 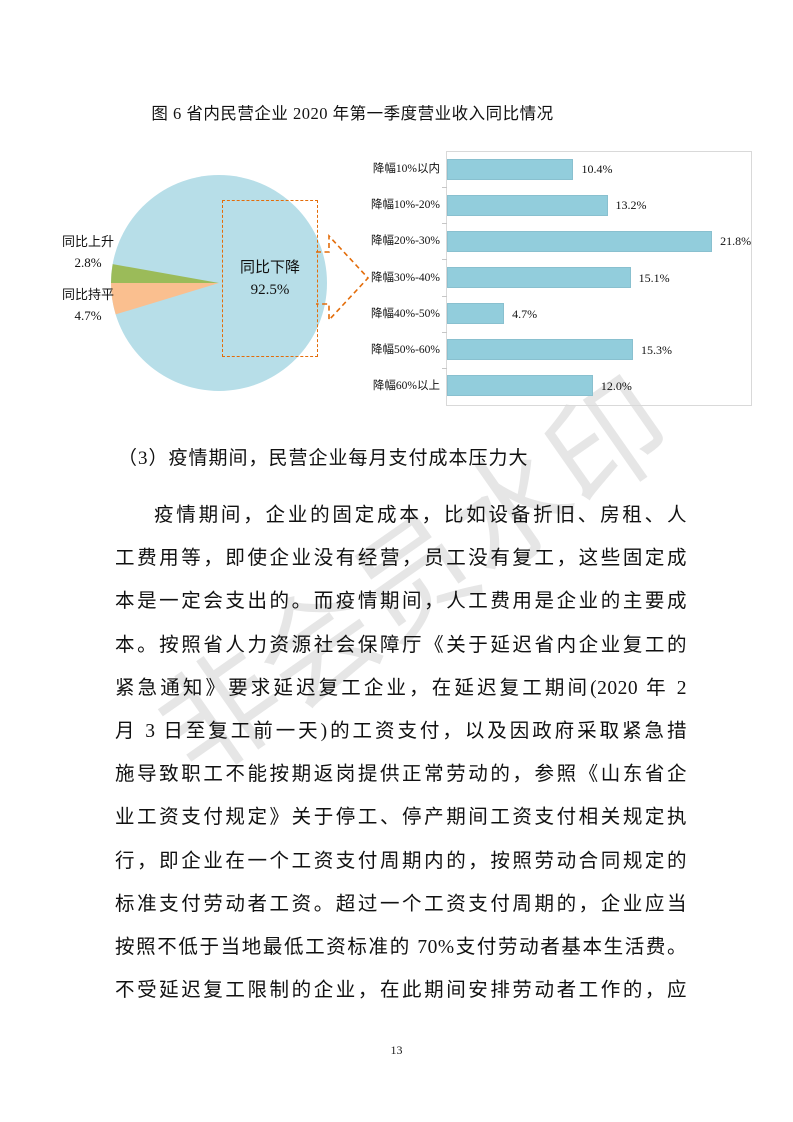 I want to click on bar-value-label: 12.0%, so click(x=616, y=385).